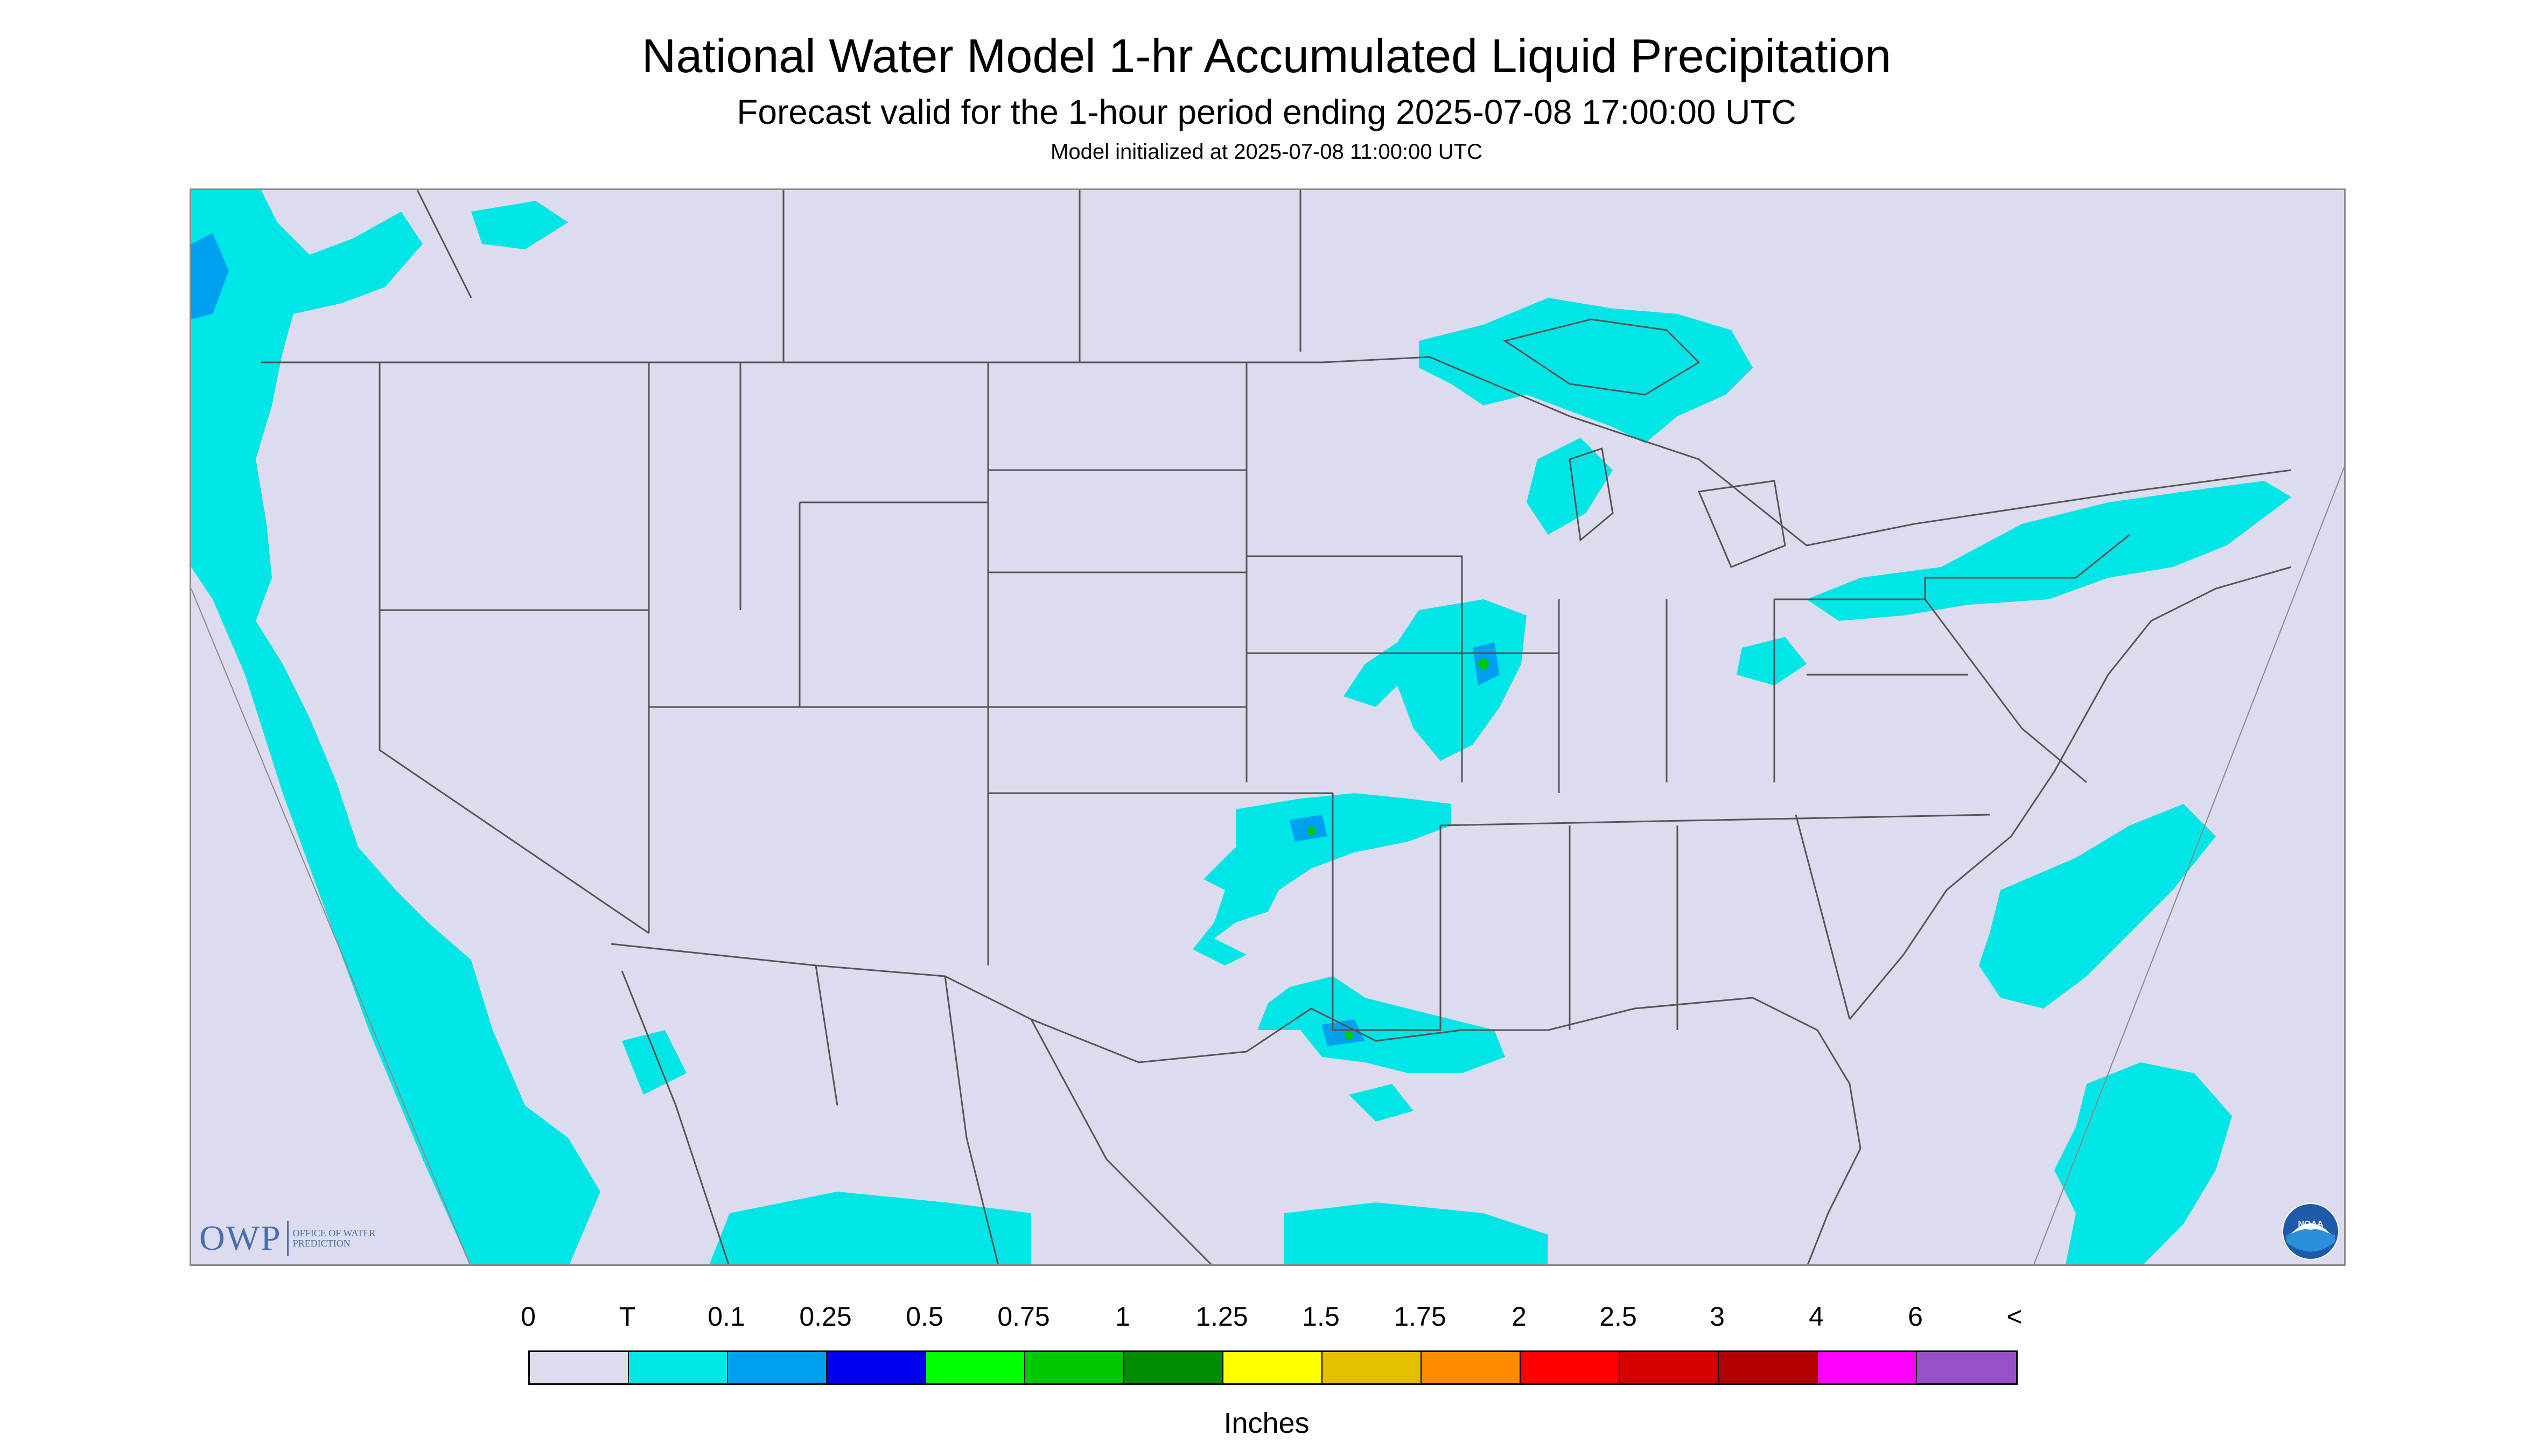  I want to click on legend-label: 1, so click(1123, 1316).